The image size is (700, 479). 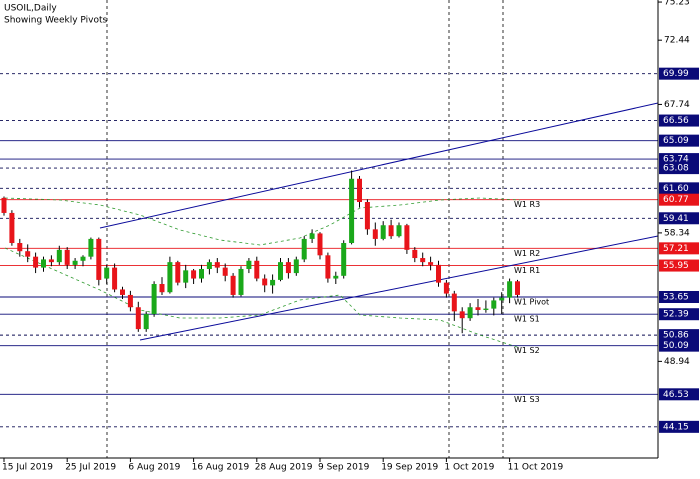 I want to click on y-tick-label: 75.23, so click(x=677, y=4).